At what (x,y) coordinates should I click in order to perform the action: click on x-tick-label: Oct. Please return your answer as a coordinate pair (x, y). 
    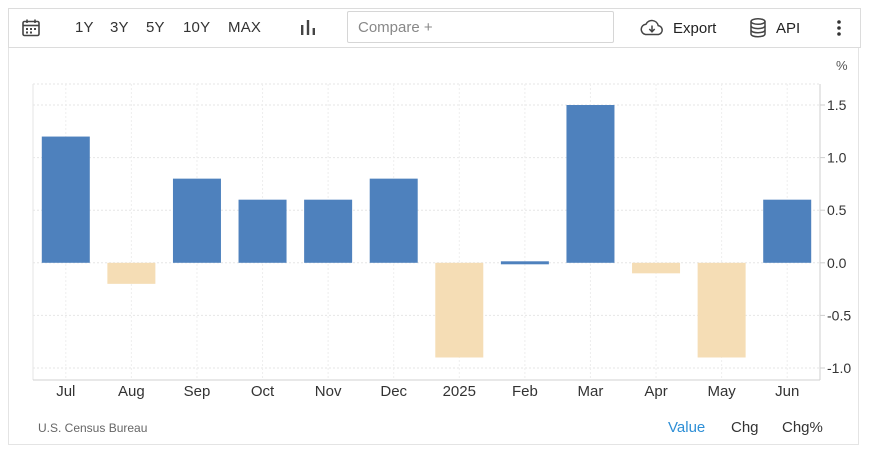
    Looking at the image, I should click on (263, 391).